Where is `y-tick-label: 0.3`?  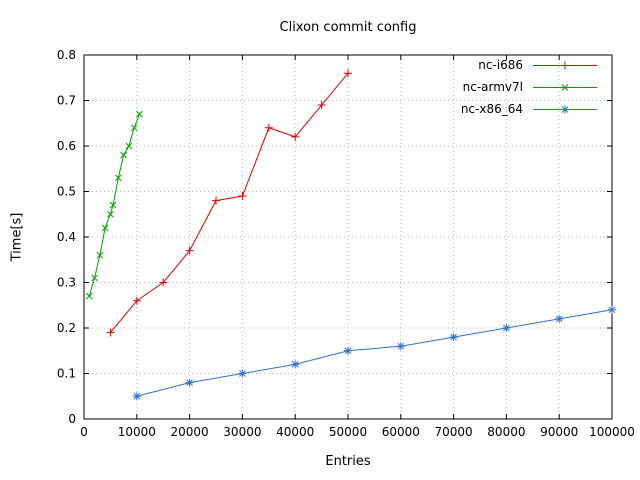
y-tick-label: 0.3 is located at coordinates (66, 283).